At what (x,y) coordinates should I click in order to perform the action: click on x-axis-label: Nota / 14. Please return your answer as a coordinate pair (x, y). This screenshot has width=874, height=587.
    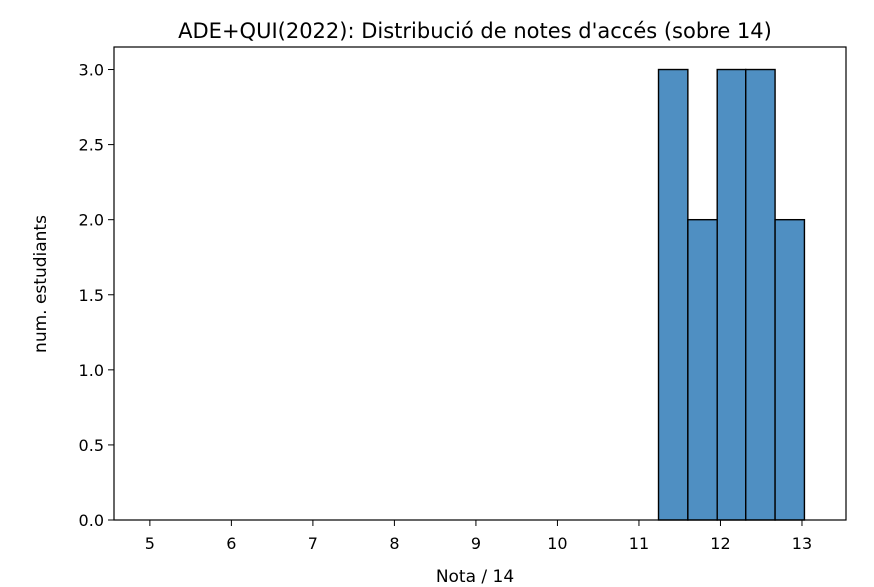
    Looking at the image, I should click on (475, 577).